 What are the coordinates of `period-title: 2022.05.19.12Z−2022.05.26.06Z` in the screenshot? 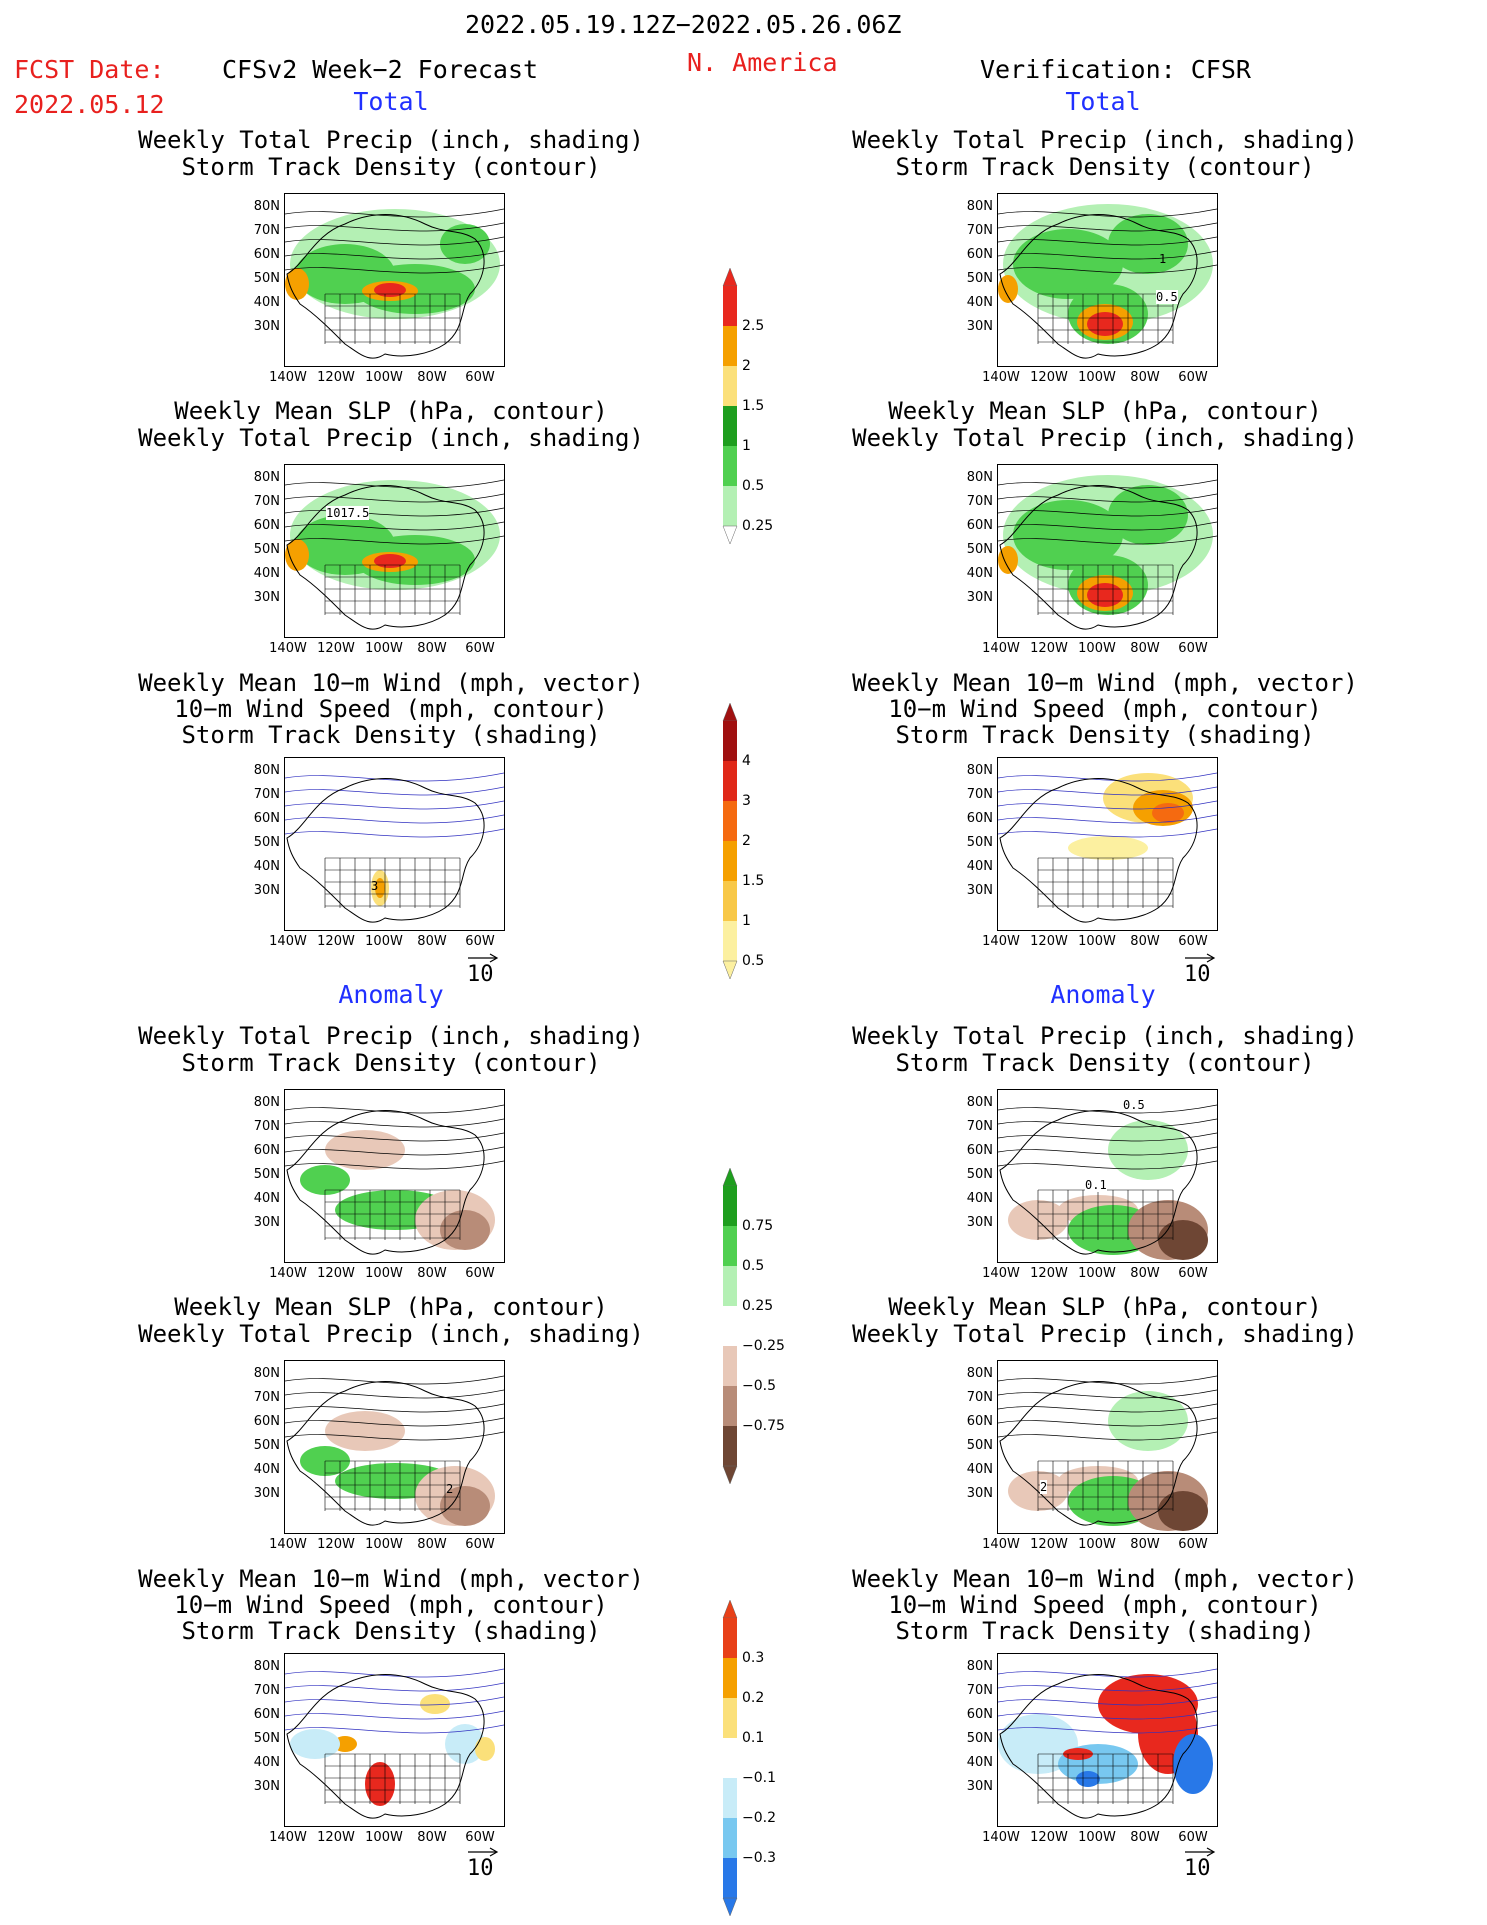 It's located at (683, 24).